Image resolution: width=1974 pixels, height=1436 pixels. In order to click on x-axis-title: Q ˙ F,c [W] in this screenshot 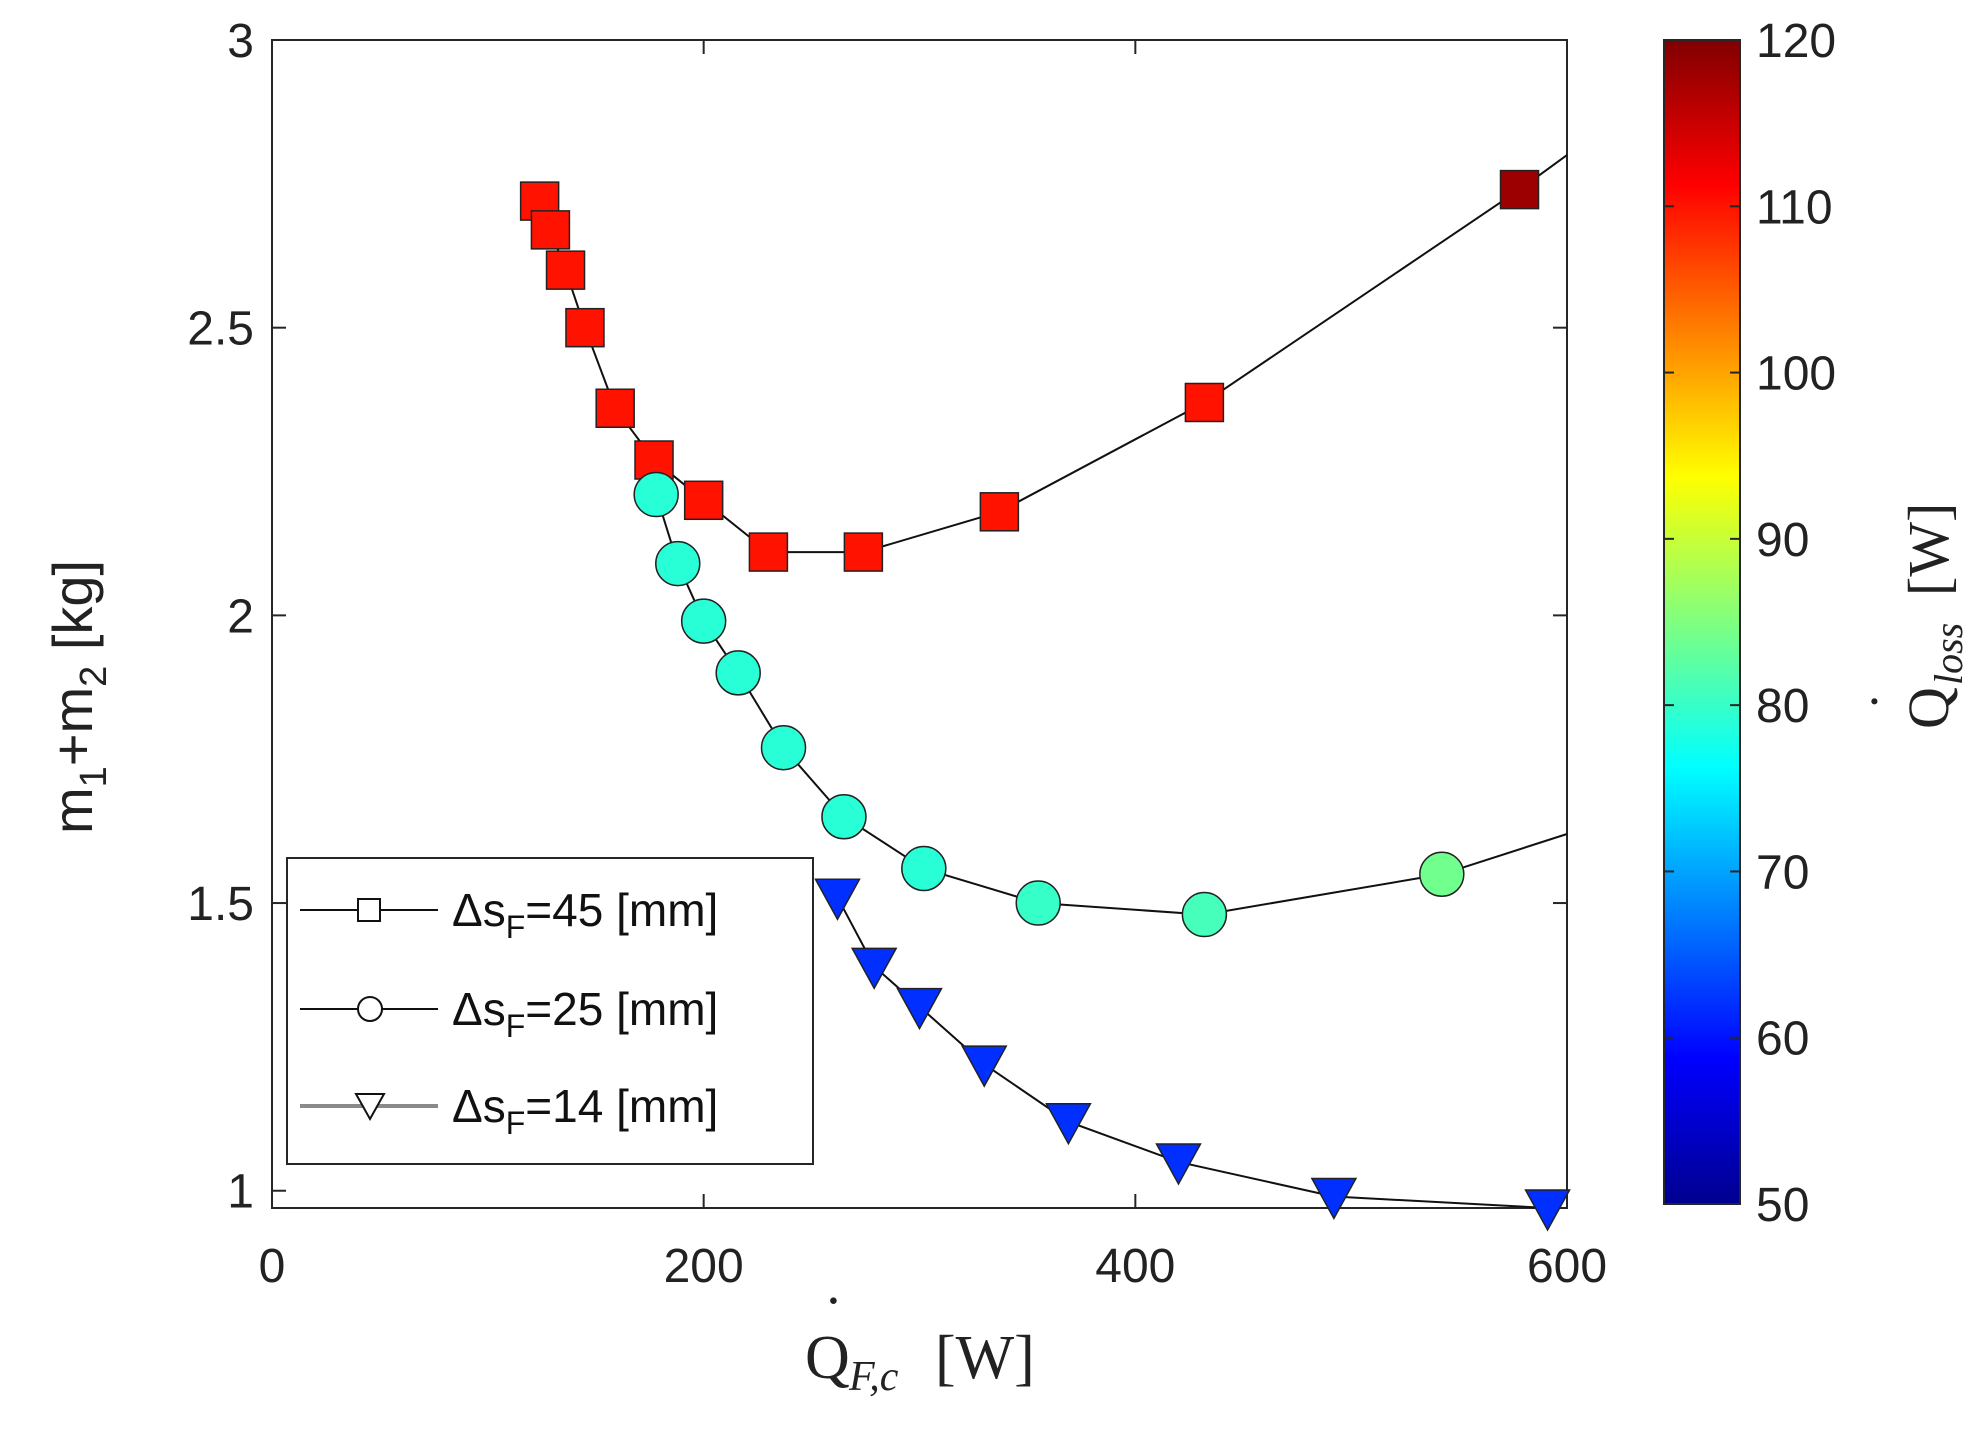, I will do `click(920, 1342)`.